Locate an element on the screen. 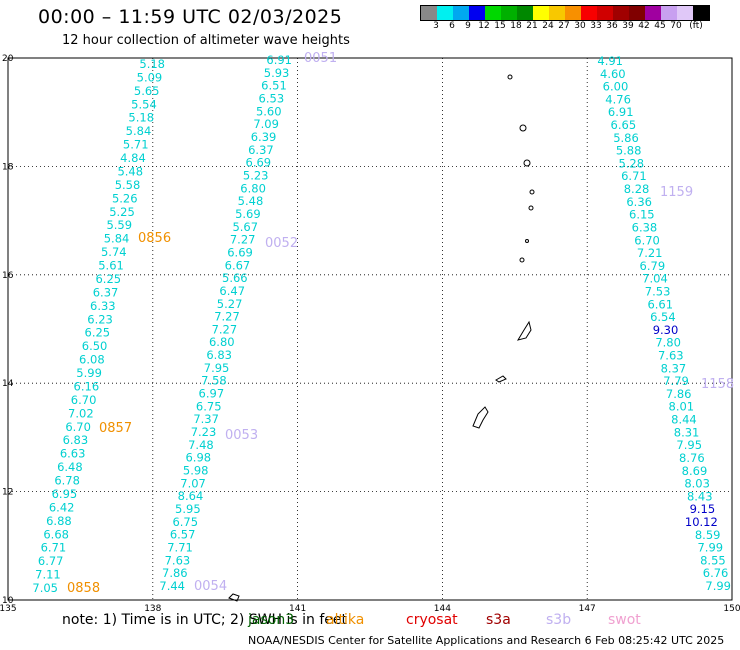 The height and width of the screenshot is (650, 740). wave-height-value: 8.31 is located at coordinates (687, 432).